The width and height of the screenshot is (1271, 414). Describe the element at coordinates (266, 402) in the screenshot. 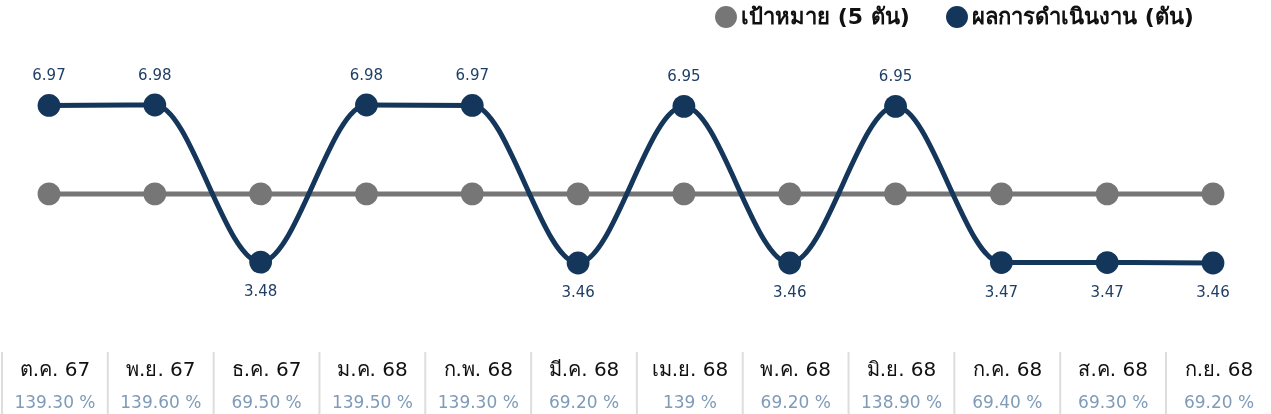

I see `text: 69.50 %` at that location.